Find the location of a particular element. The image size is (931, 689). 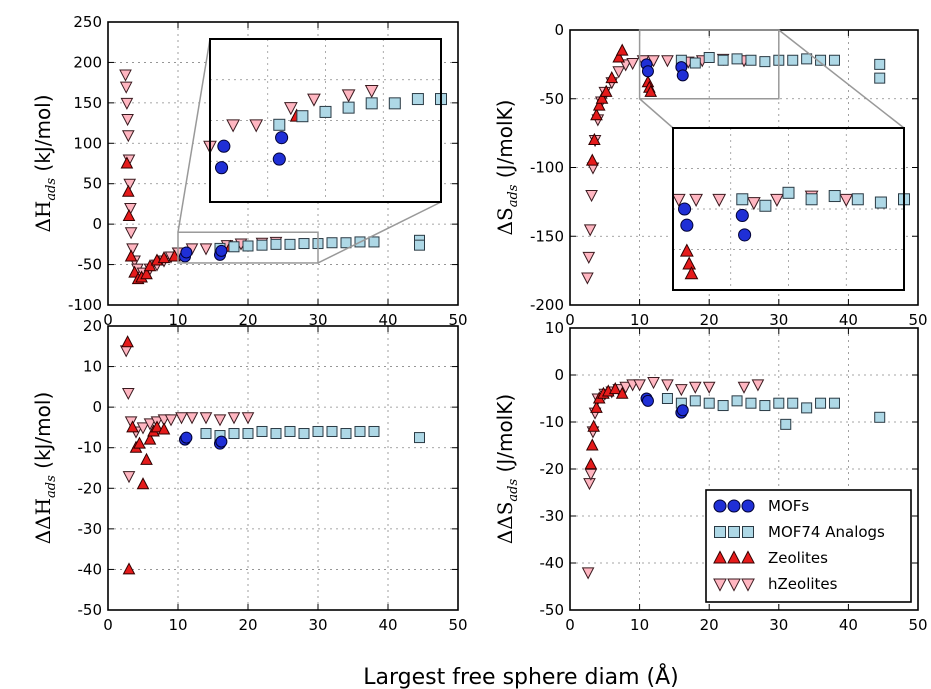

y-tick-label: -20 is located at coordinates (552, 469).